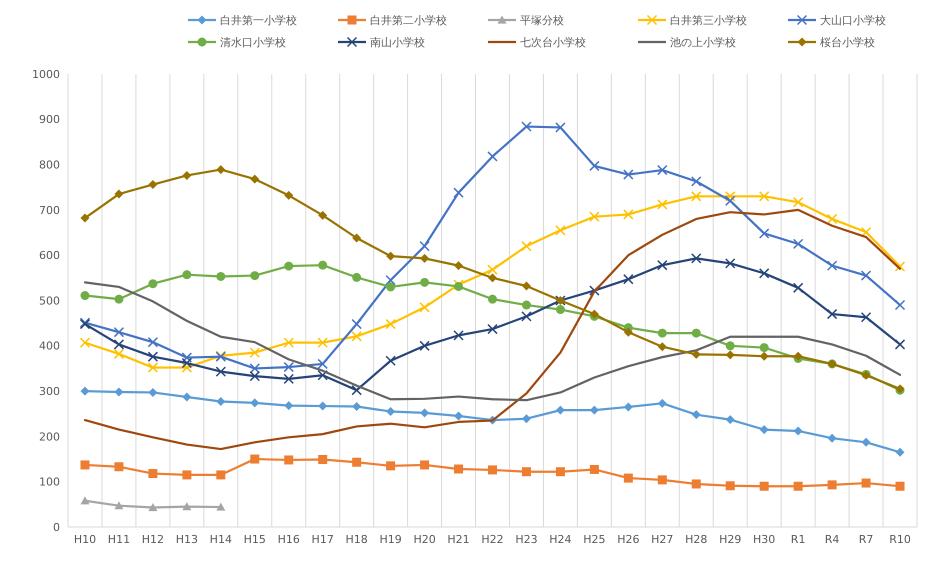 The height and width of the screenshot is (561, 940). I want to click on x-tick-label: H25, so click(594, 539).